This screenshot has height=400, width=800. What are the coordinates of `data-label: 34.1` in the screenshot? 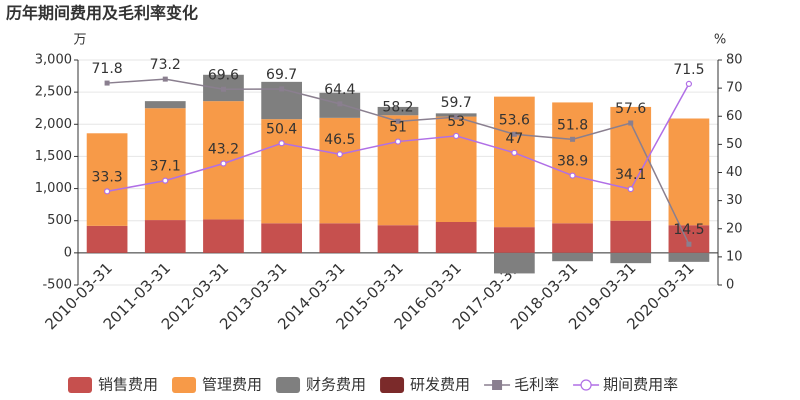 It's located at (630, 175).